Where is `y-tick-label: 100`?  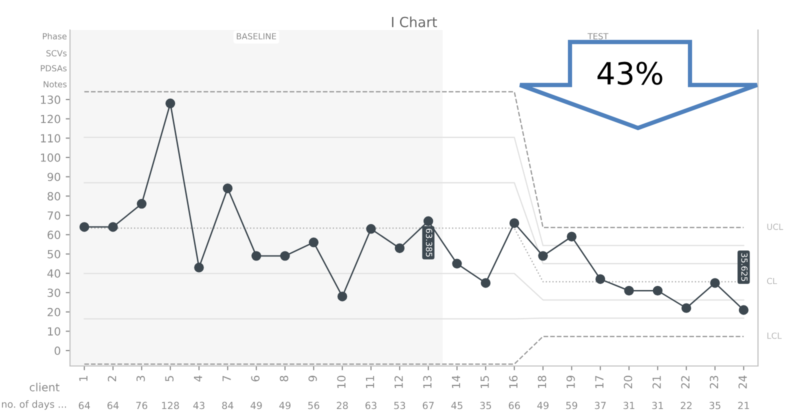 y-tick-label: 100 is located at coordinates (50, 157).